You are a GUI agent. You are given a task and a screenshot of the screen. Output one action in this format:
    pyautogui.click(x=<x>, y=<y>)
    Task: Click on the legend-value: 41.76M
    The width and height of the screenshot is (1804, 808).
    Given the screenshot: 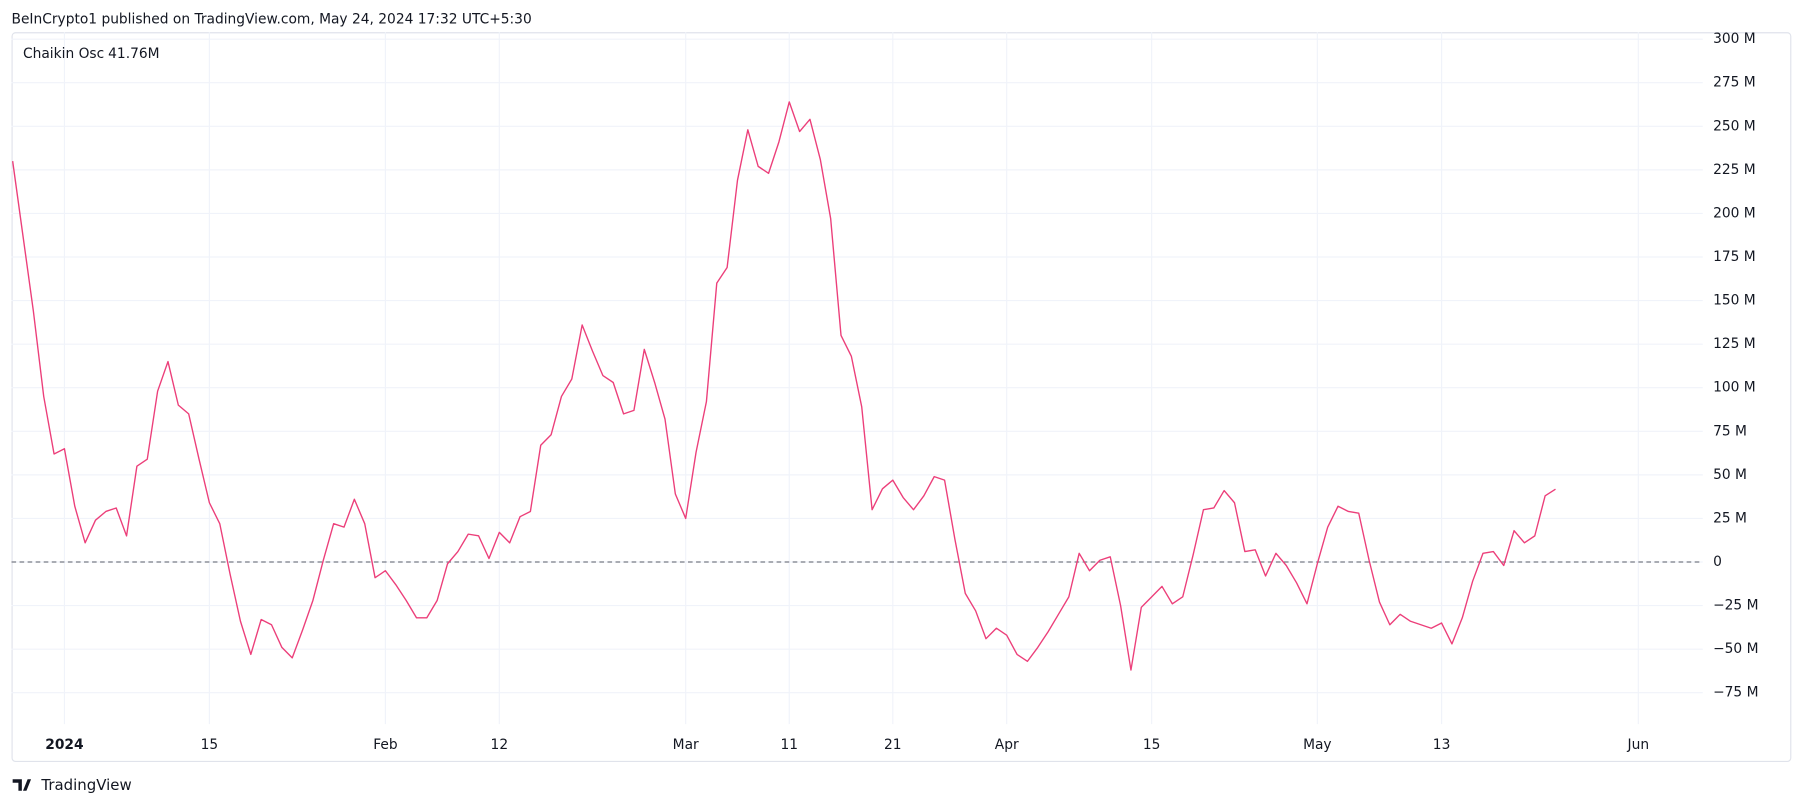 What is the action you would take?
    pyautogui.click(x=133, y=54)
    